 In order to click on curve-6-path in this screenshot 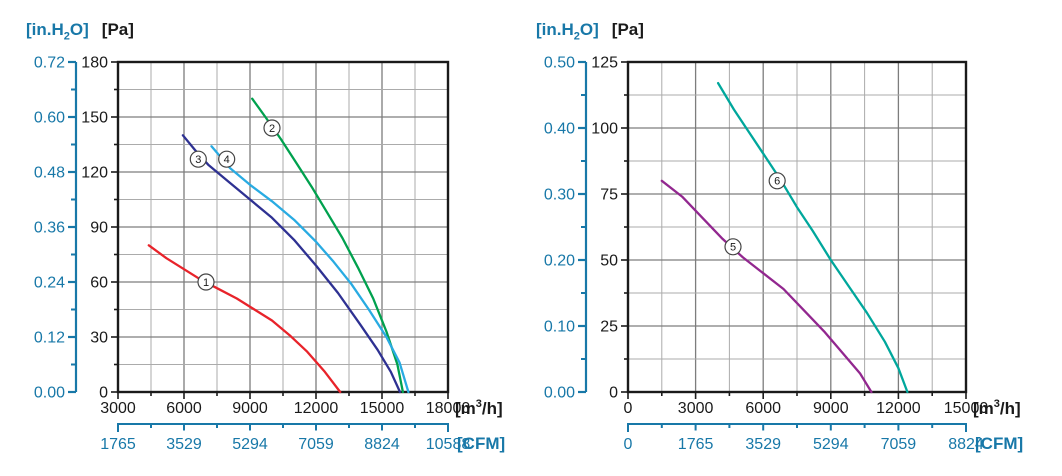, I will do `click(812, 237)`.